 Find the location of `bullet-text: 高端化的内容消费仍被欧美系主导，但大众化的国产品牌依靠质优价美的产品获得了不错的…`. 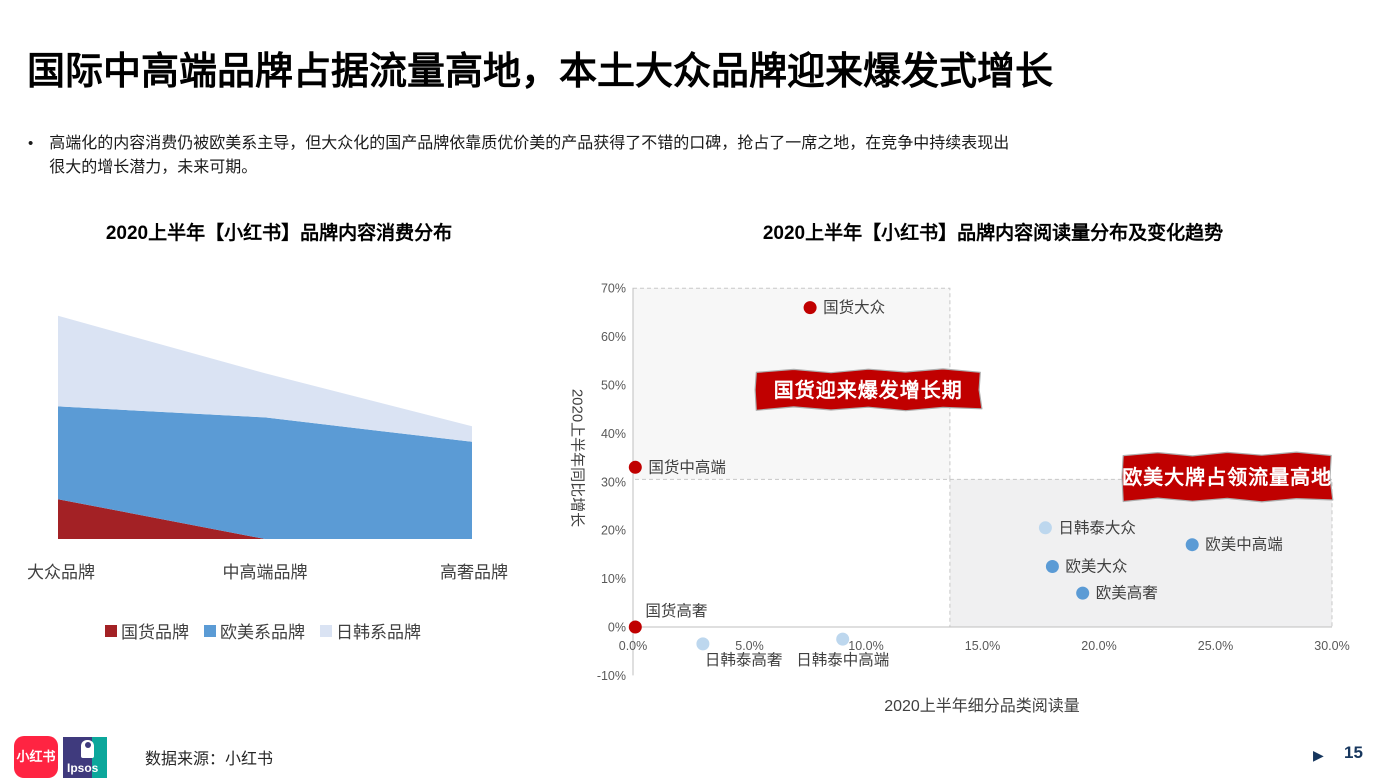

bullet-text: 高端化的内容消费仍被欧美系主导，但大众化的国产品牌依靠质优价美的产品获得了不错的… is located at coordinates (529, 156).